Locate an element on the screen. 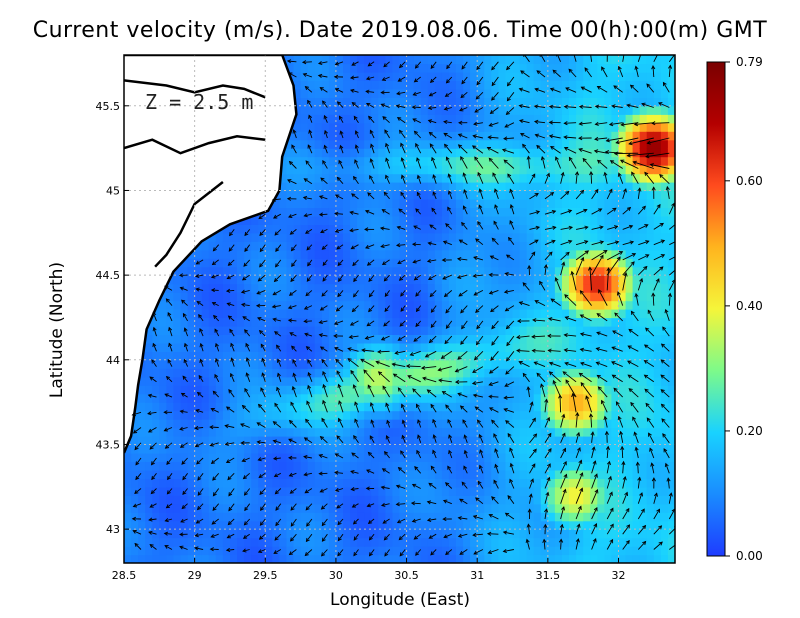 The height and width of the screenshot is (618, 800). x-tick-label: 30.5 is located at coordinates (406, 575).